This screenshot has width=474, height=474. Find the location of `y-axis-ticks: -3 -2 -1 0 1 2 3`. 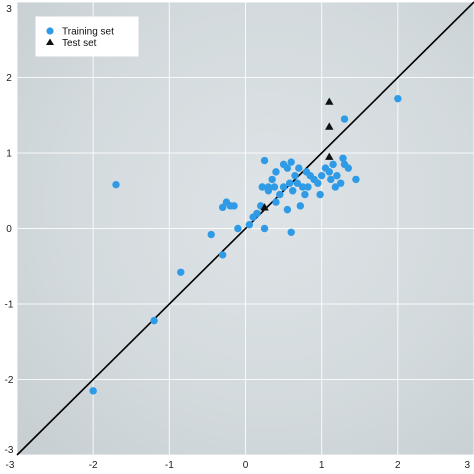

y-axis-ticks: -3 -2 -1 0 1 2 3 is located at coordinates (9, 230).